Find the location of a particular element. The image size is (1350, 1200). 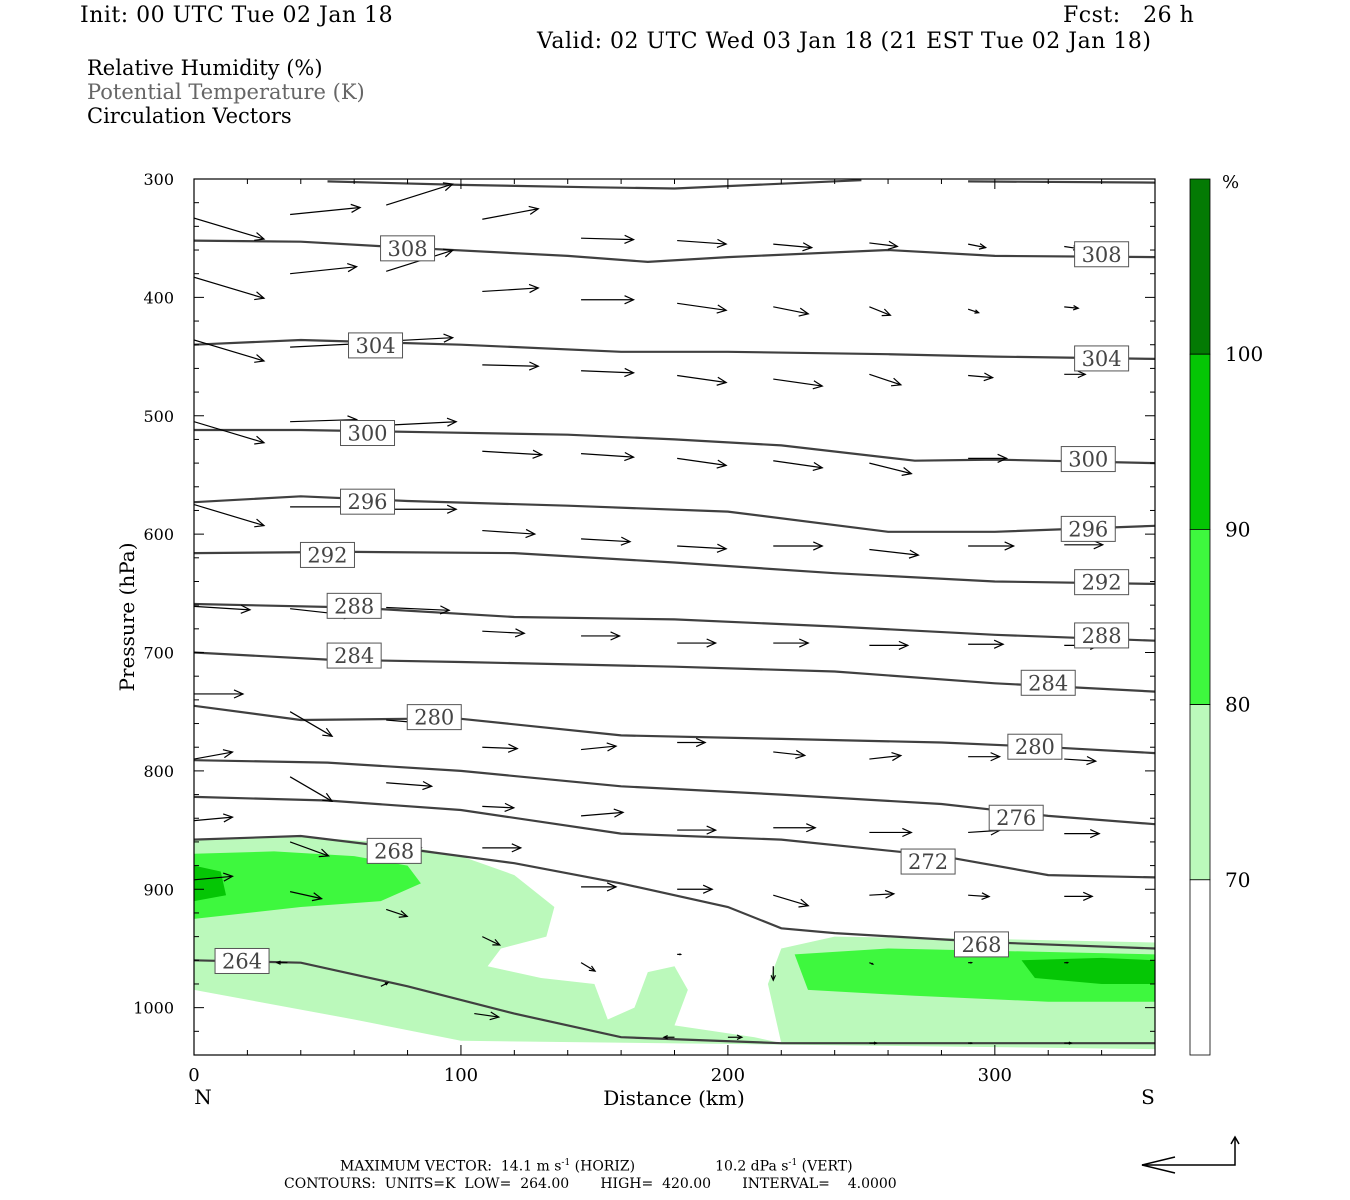

max-vector-vert-label: (VERT) is located at coordinates (825, 1166).